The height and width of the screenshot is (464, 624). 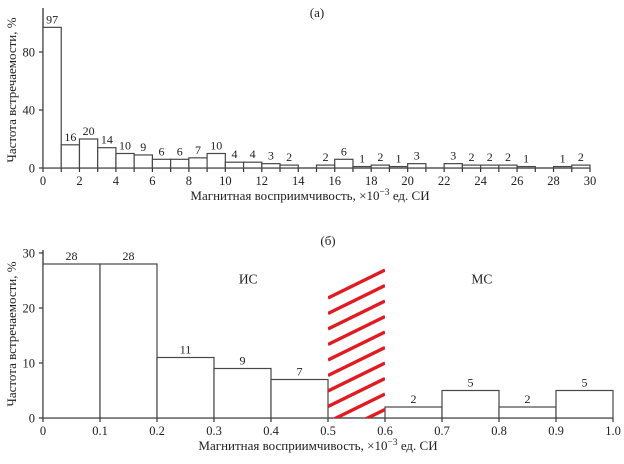 What do you see at coordinates (248, 278) in the screenshot?
I see `annotation-label: ИС` at bounding box center [248, 278].